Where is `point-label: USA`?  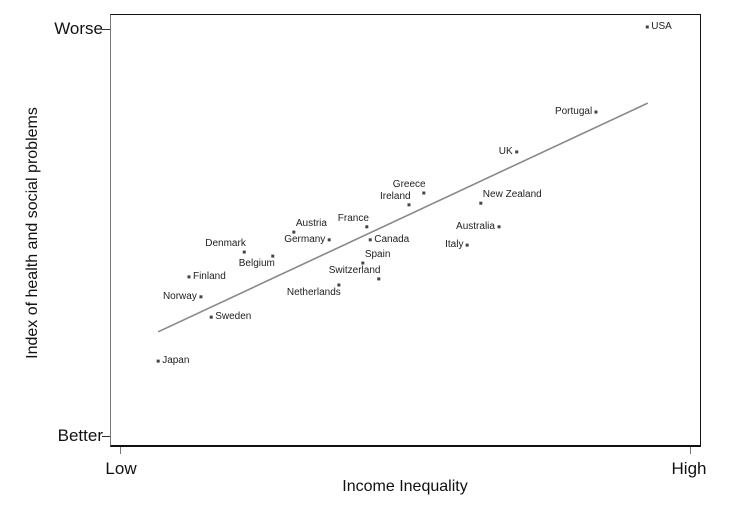
point-label: USA is located at coordinates (661, 26).